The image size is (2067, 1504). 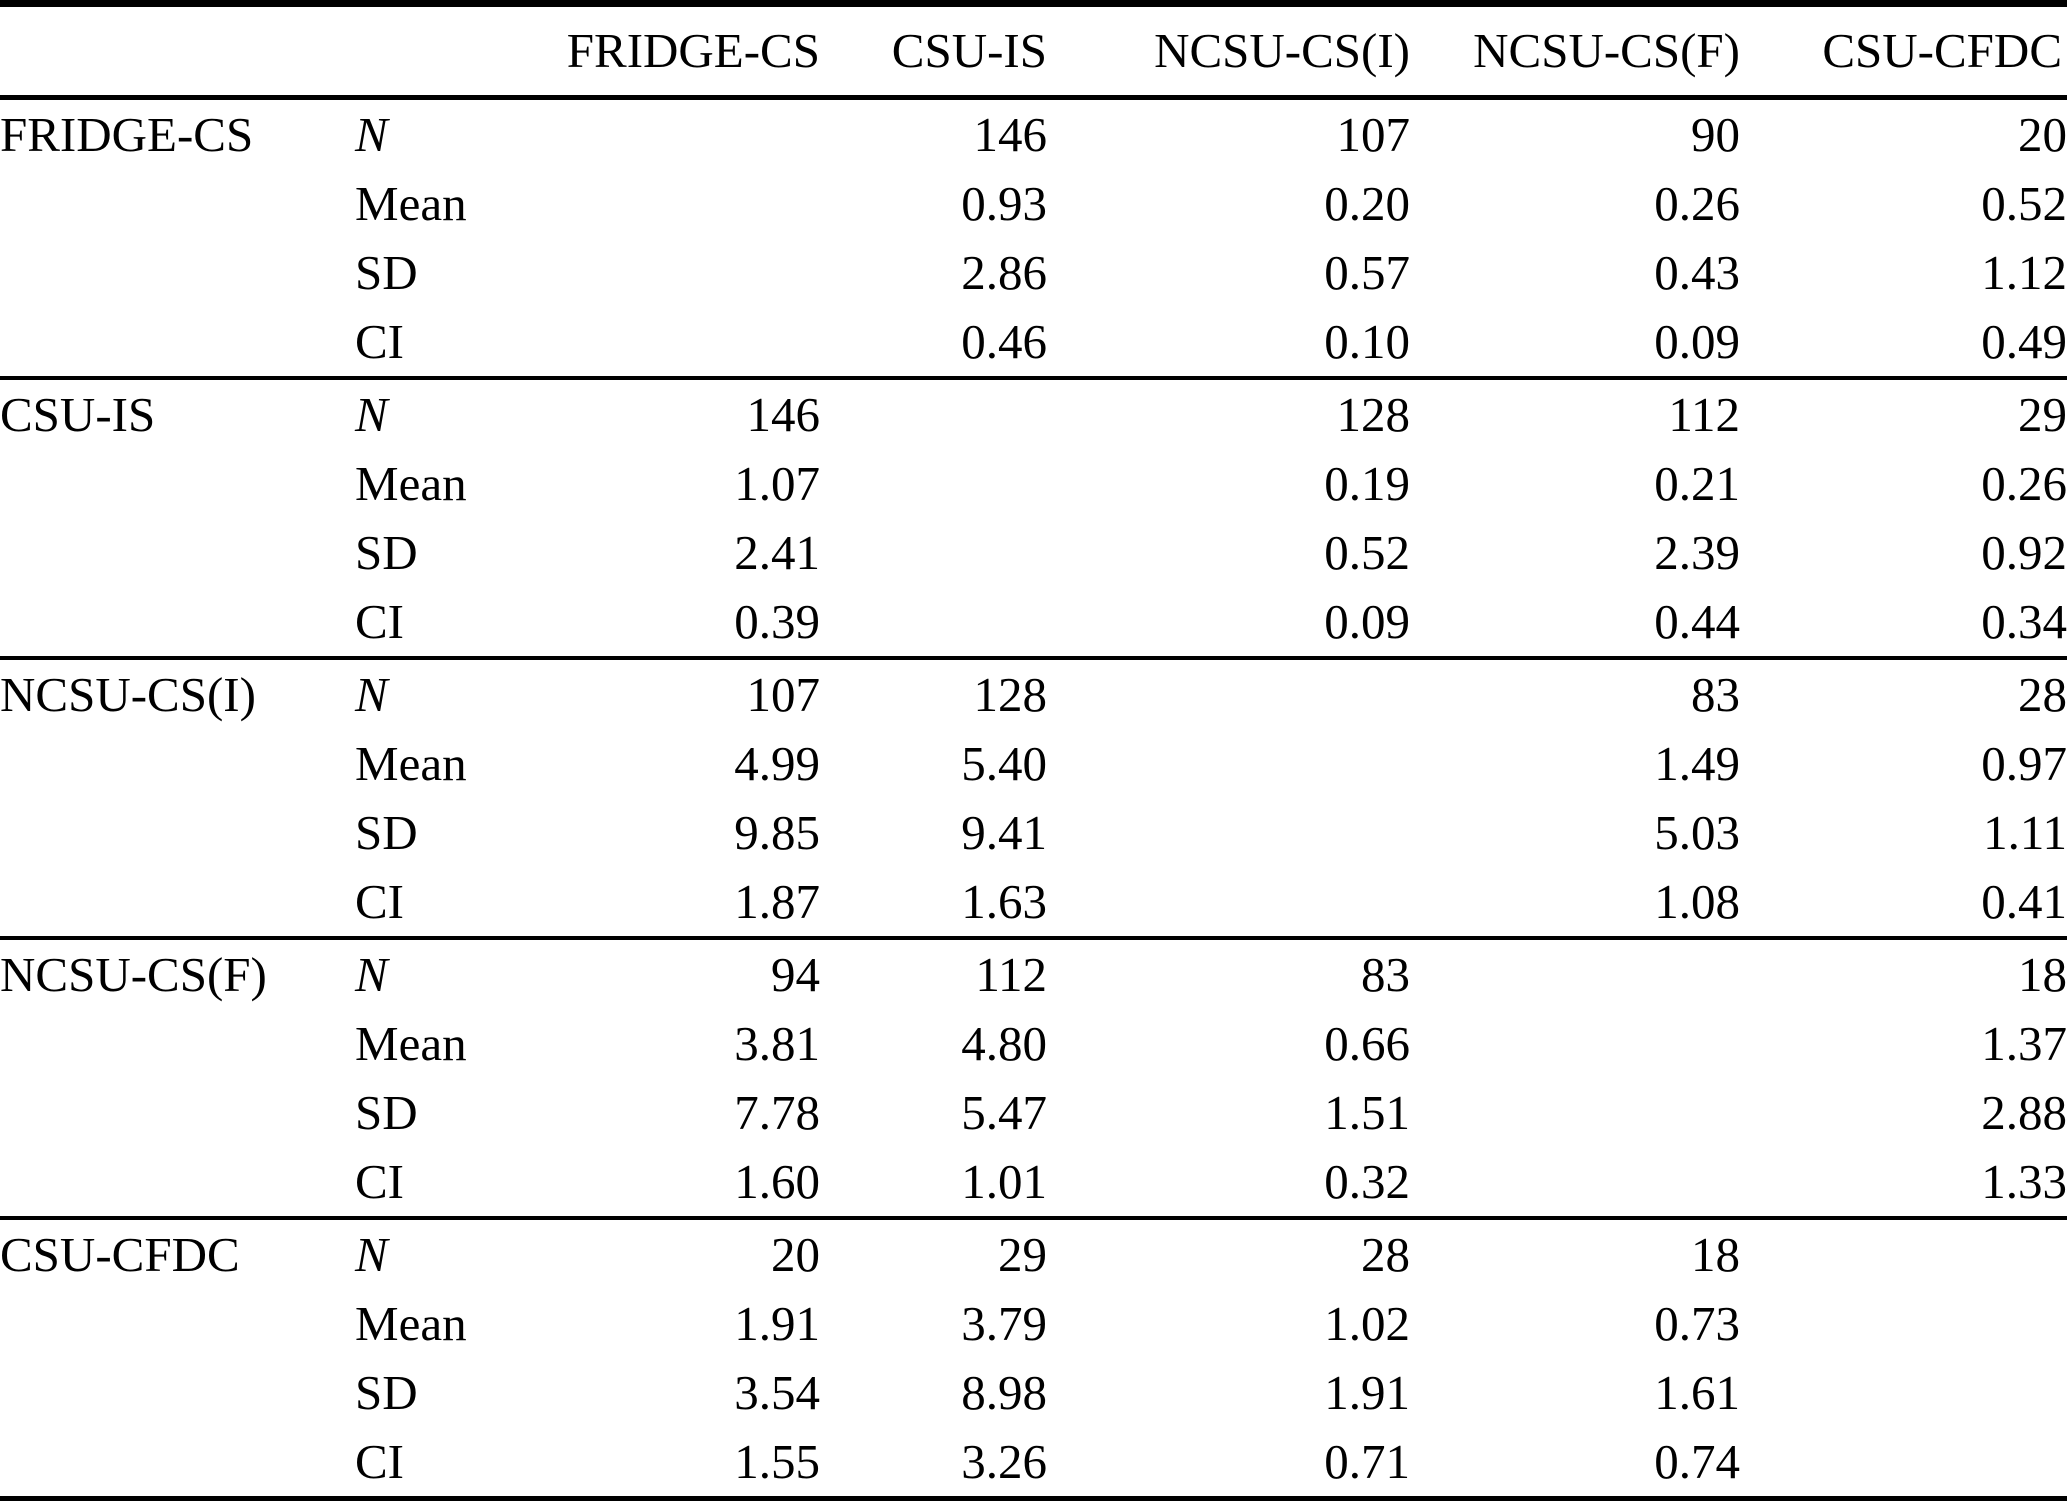 I want to click on cell-value: 28, so click(x=2042, y=694).